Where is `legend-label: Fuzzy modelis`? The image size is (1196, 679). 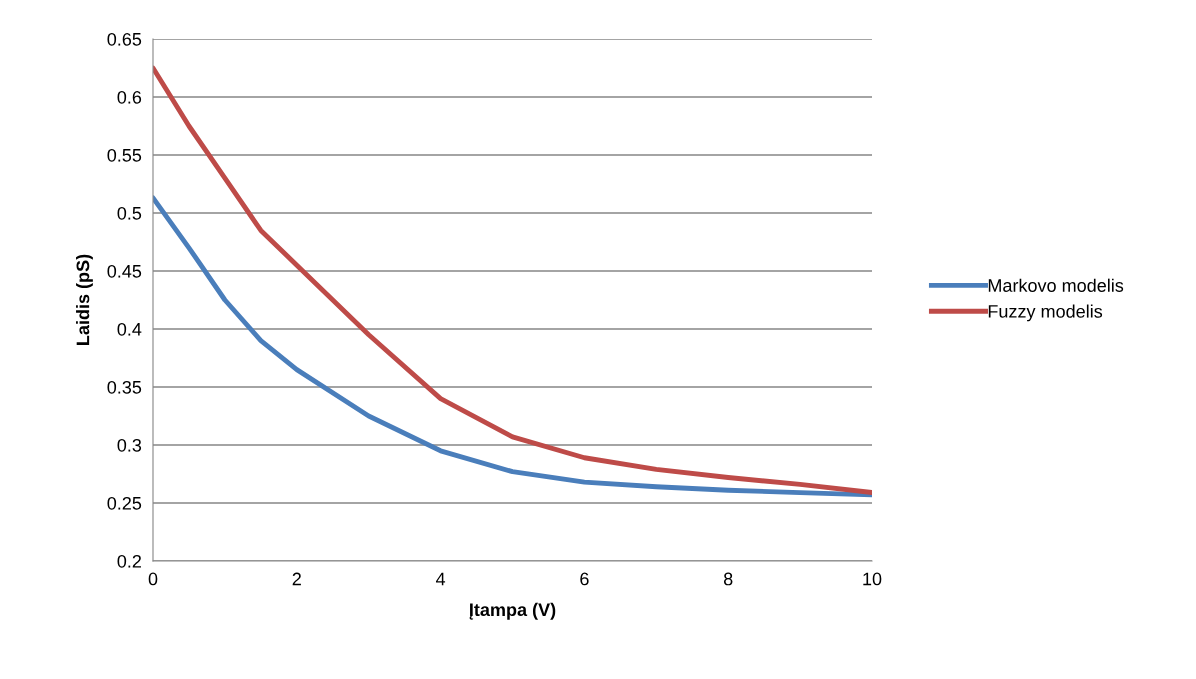
legend-label: Fuzzy modelis is located at coordinates (1045, 313).